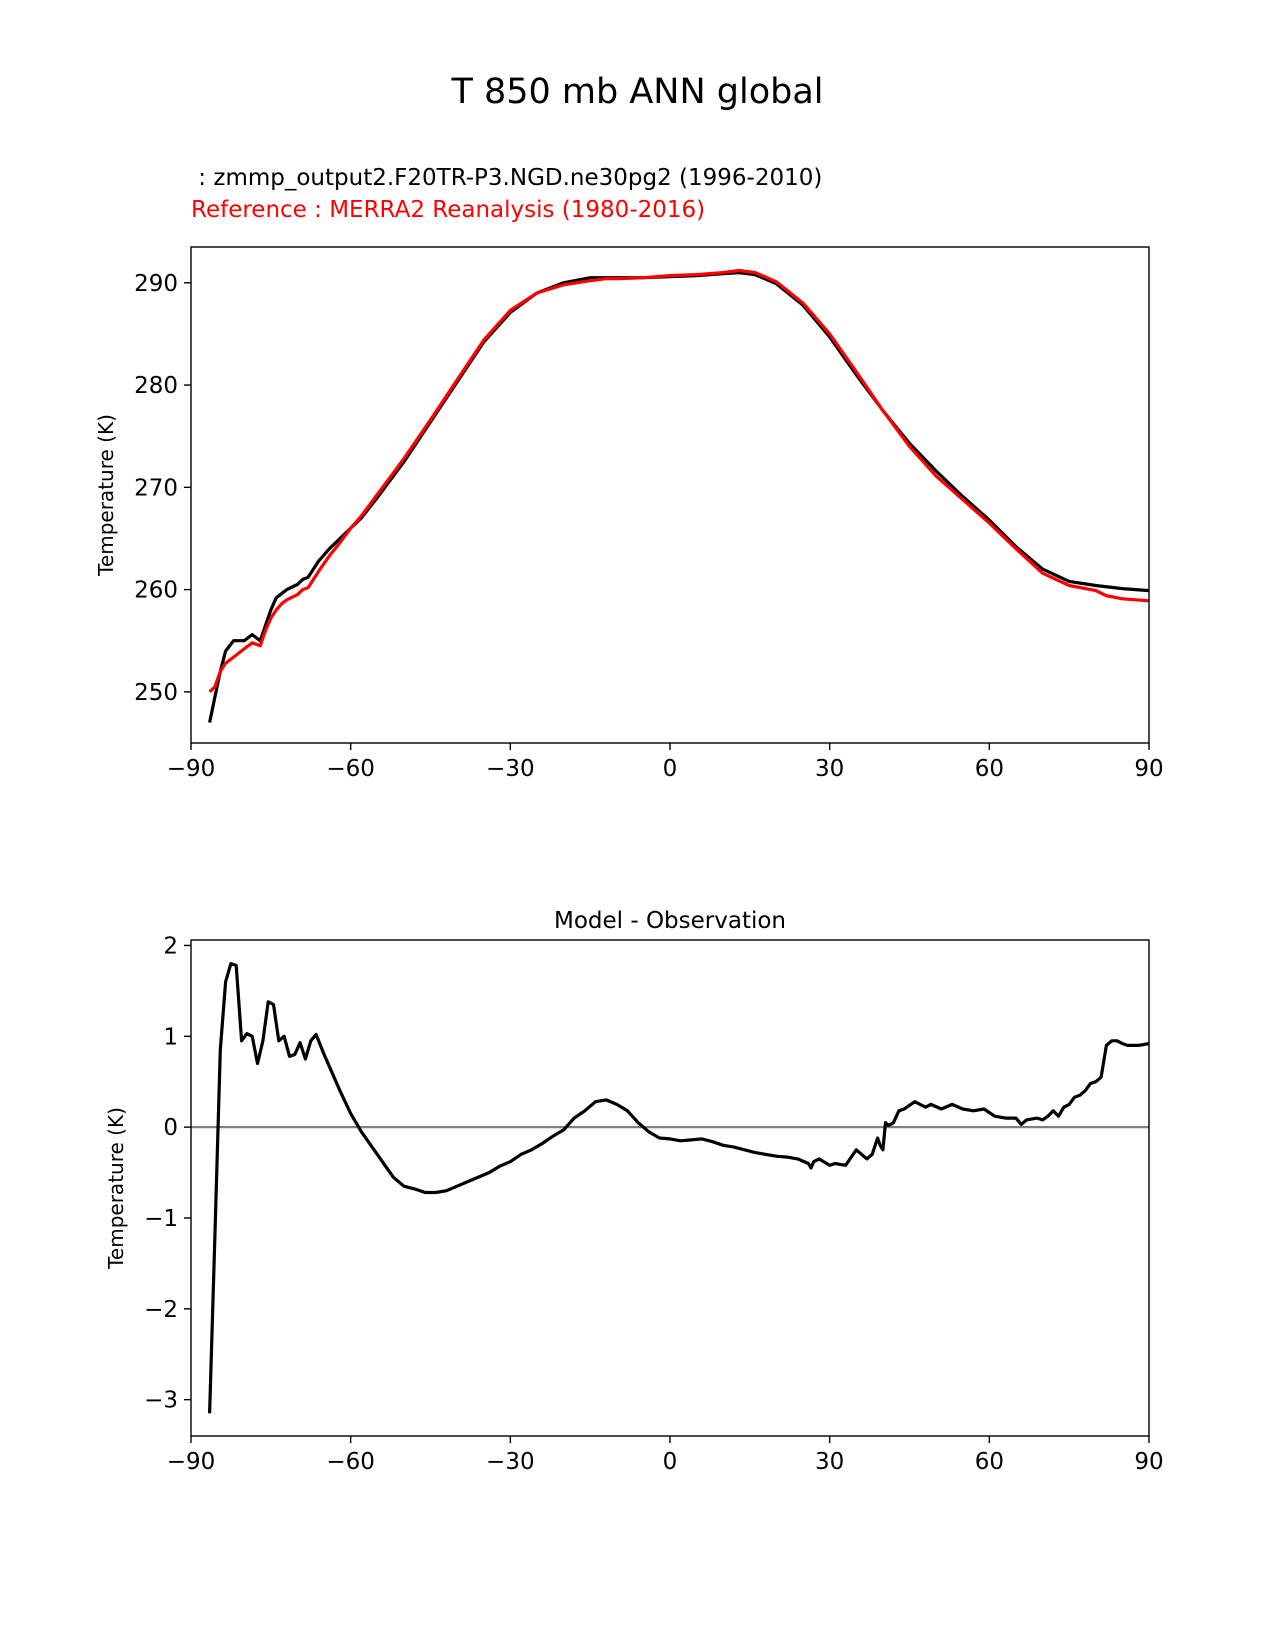  I want to click on y-tick-label: 1, so click(170, 1037).